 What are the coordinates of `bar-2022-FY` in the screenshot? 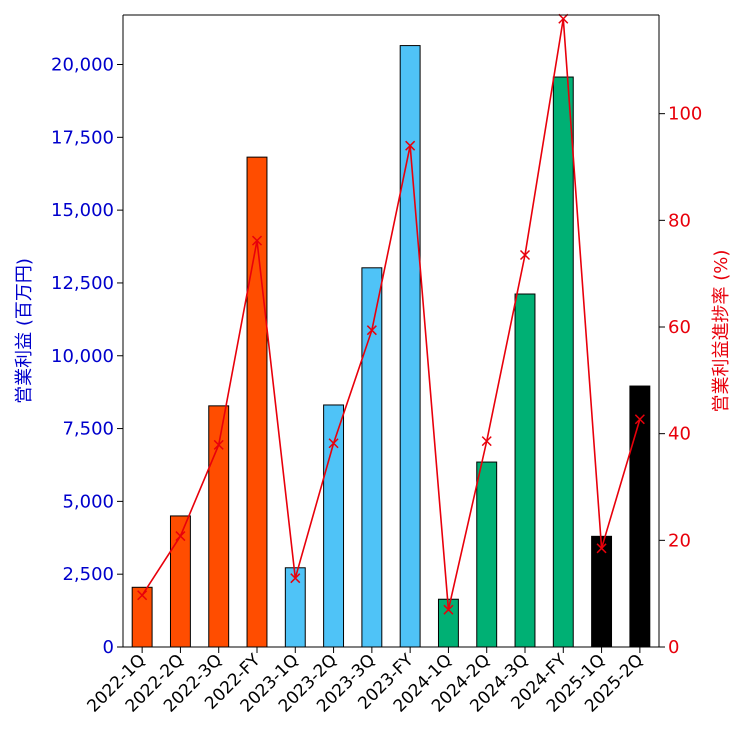 It's located at (257, 402).